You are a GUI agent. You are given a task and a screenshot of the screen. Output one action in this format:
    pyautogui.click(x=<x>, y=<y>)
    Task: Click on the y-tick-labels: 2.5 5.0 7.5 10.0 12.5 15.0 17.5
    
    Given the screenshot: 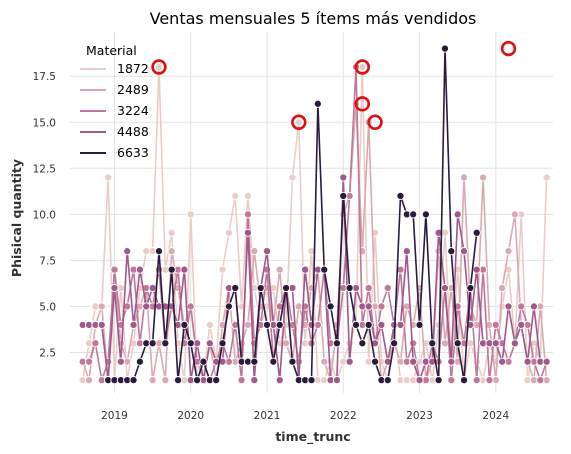 What is the action you would take?
    pyautogui.click(x=44, y=215)
    